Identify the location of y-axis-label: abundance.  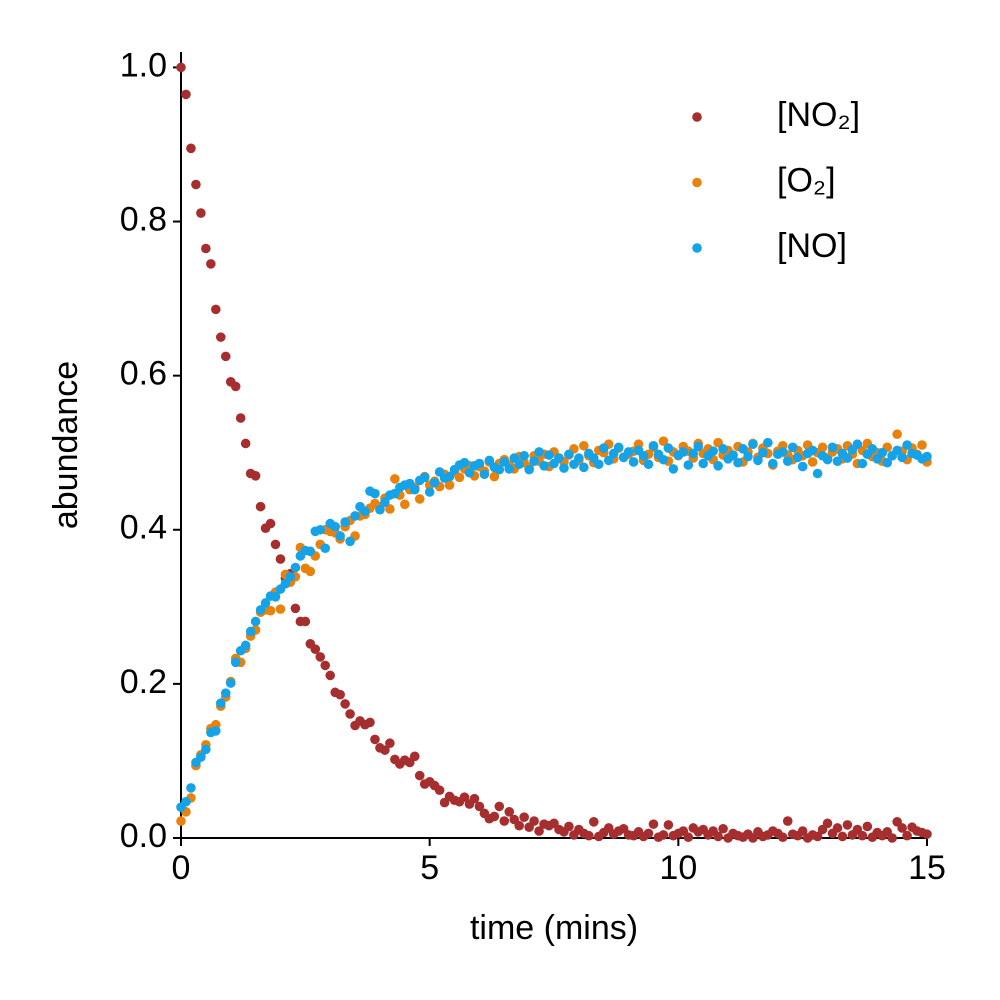
(66, 445).